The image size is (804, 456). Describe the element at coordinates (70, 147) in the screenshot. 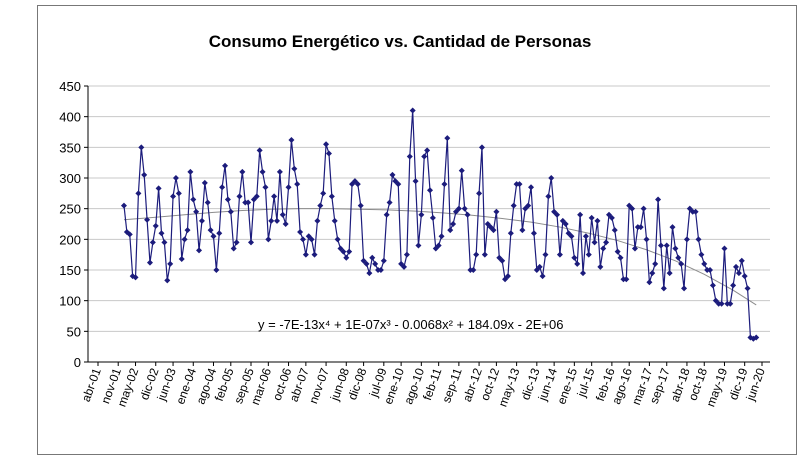

I see `y-tick-label: 350` at that location.